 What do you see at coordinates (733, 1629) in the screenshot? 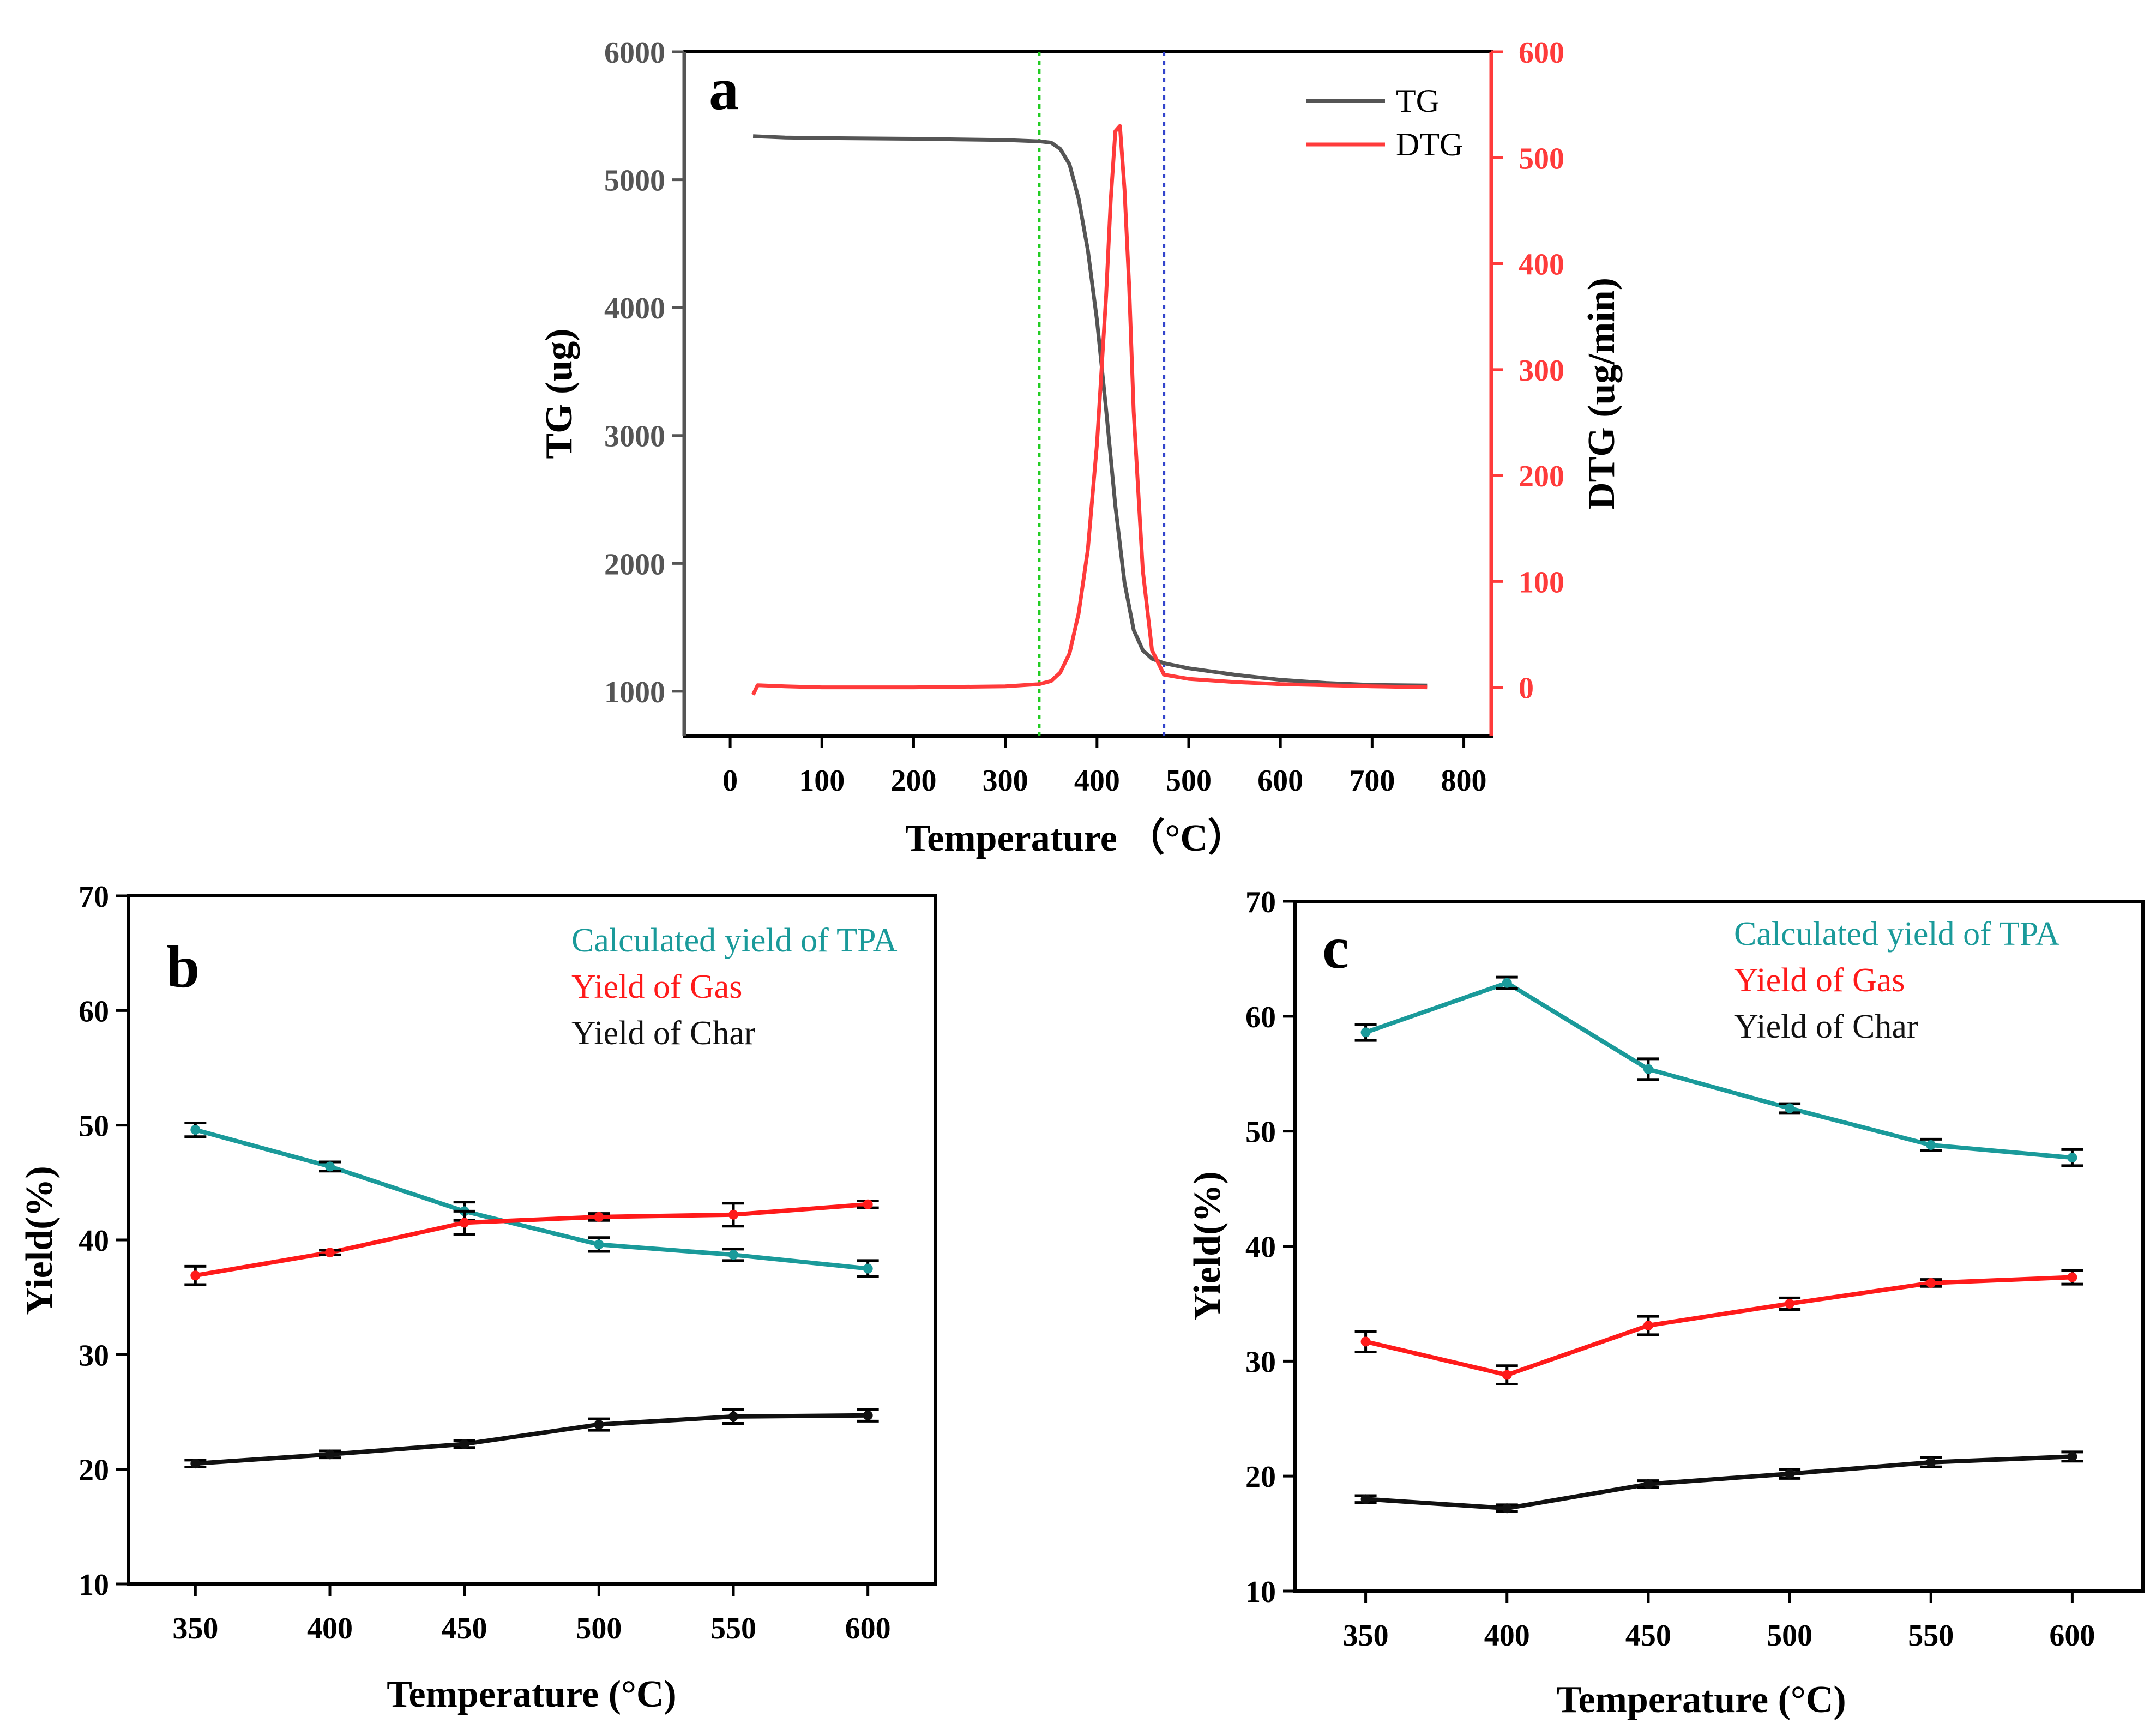
I see `x-tick-label: 550` at bounding box center [733, 1629].